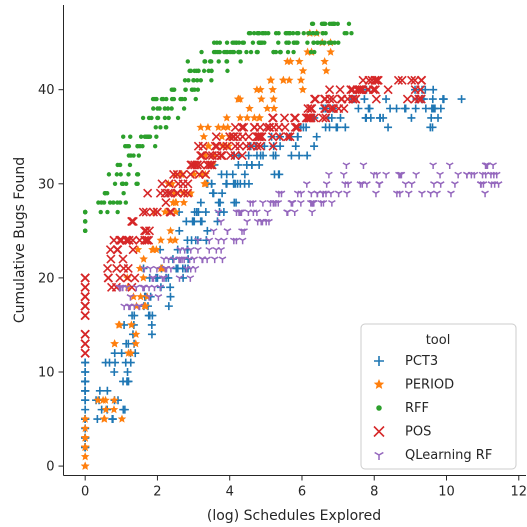 Image resolution: width=527 pixels, height=527 pixels. I want to click on x-tick-label: 4, so click(230, 492).